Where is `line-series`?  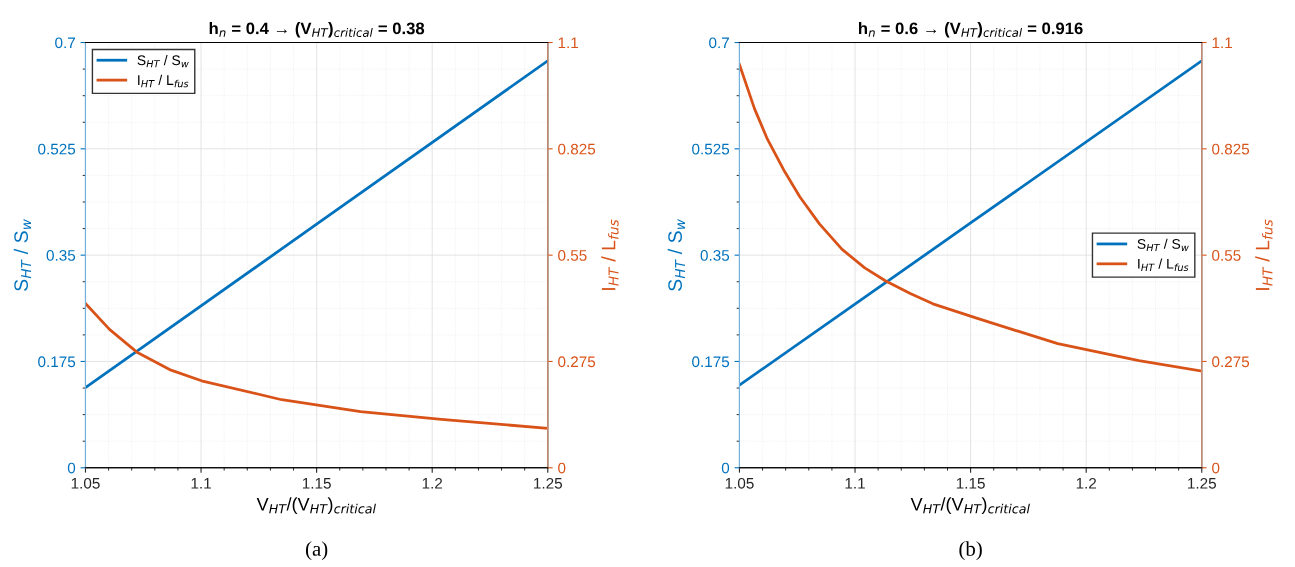 line-series is located at coordinates (316, 366).